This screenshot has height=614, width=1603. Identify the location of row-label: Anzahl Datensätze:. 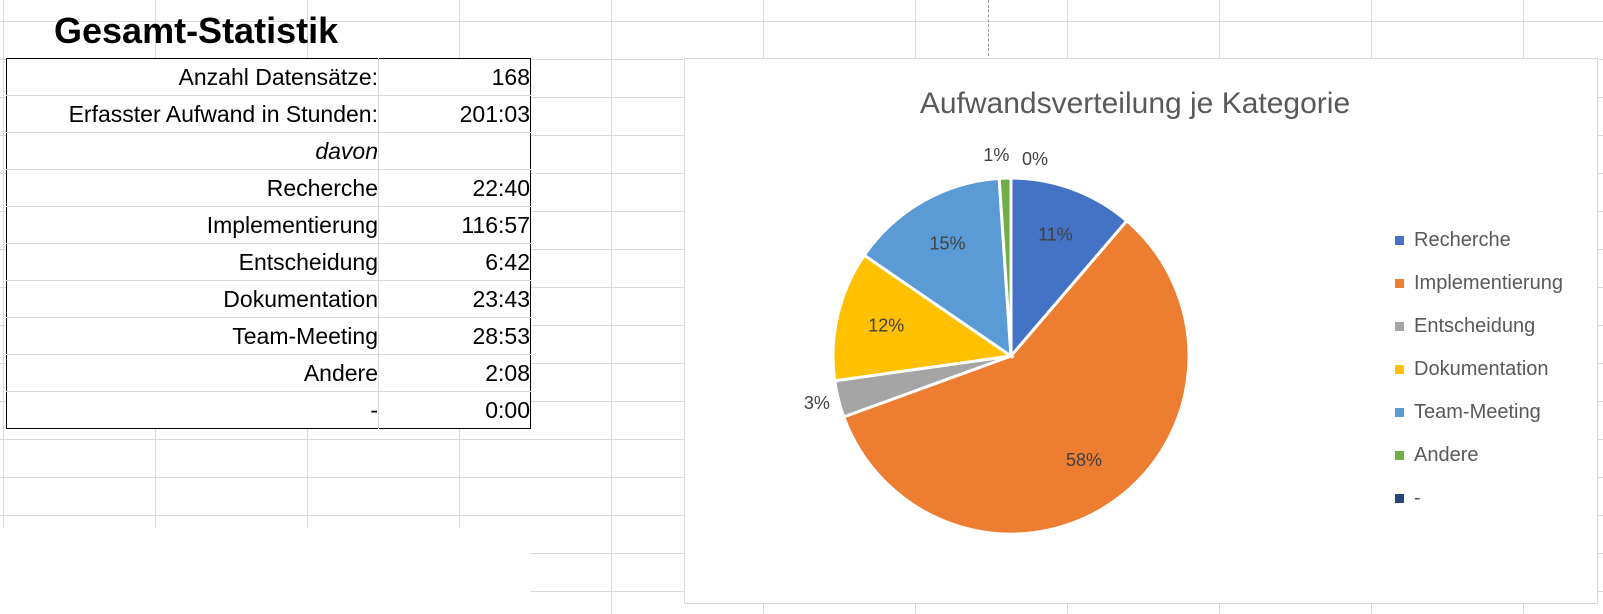
(192, 77).